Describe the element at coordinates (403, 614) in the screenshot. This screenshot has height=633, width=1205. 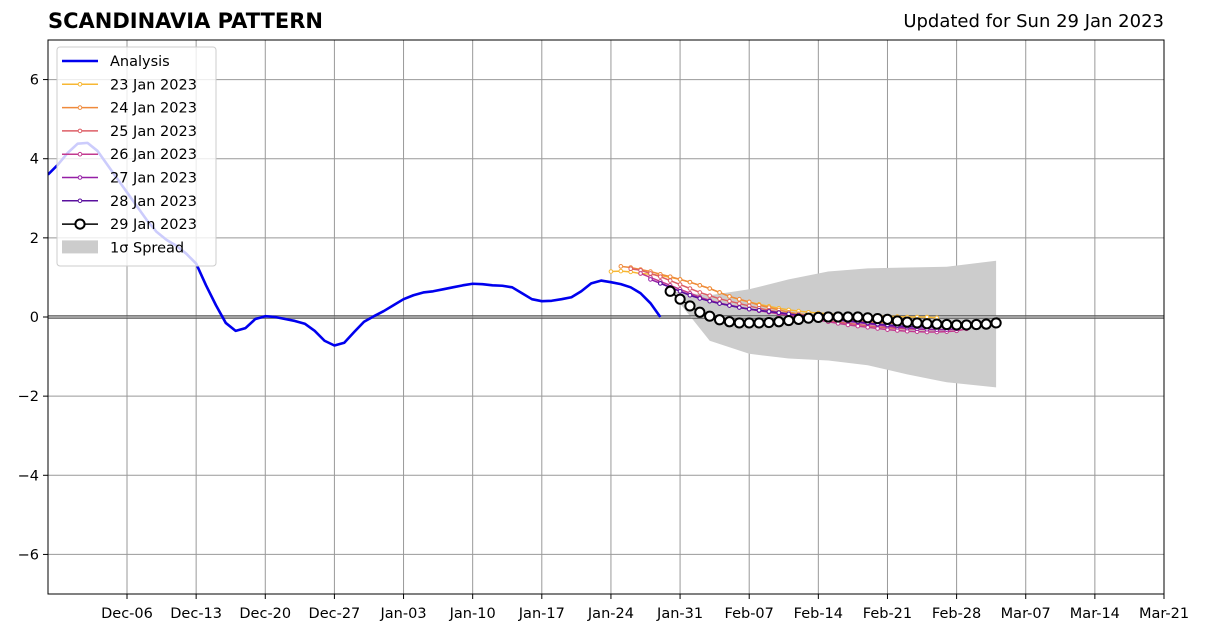
I see `x-tick-label: Jan-03` at that location.